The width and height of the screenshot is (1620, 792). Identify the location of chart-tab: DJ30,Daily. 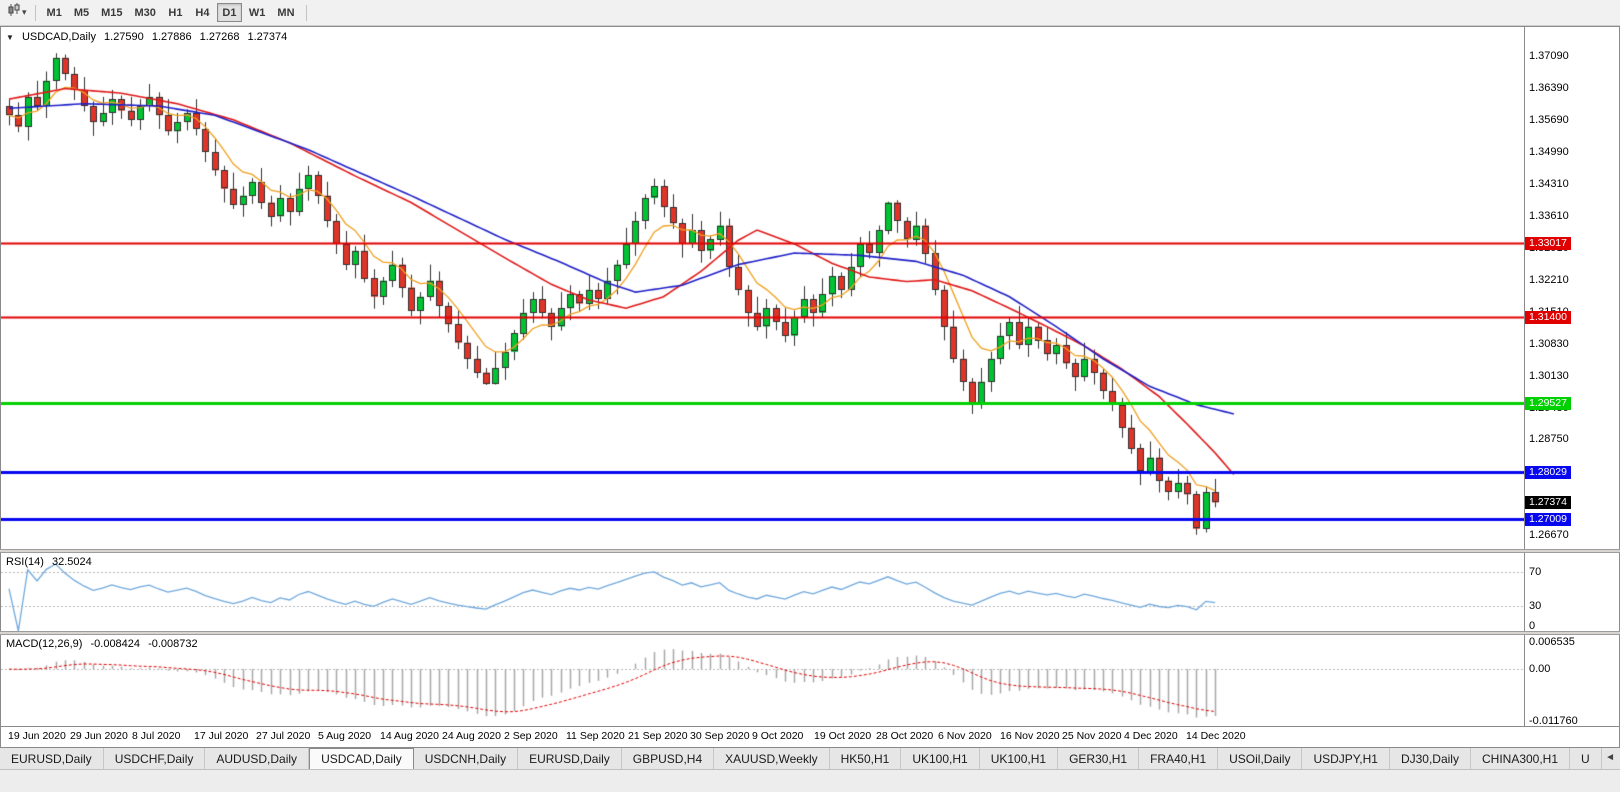
(1430, 758).